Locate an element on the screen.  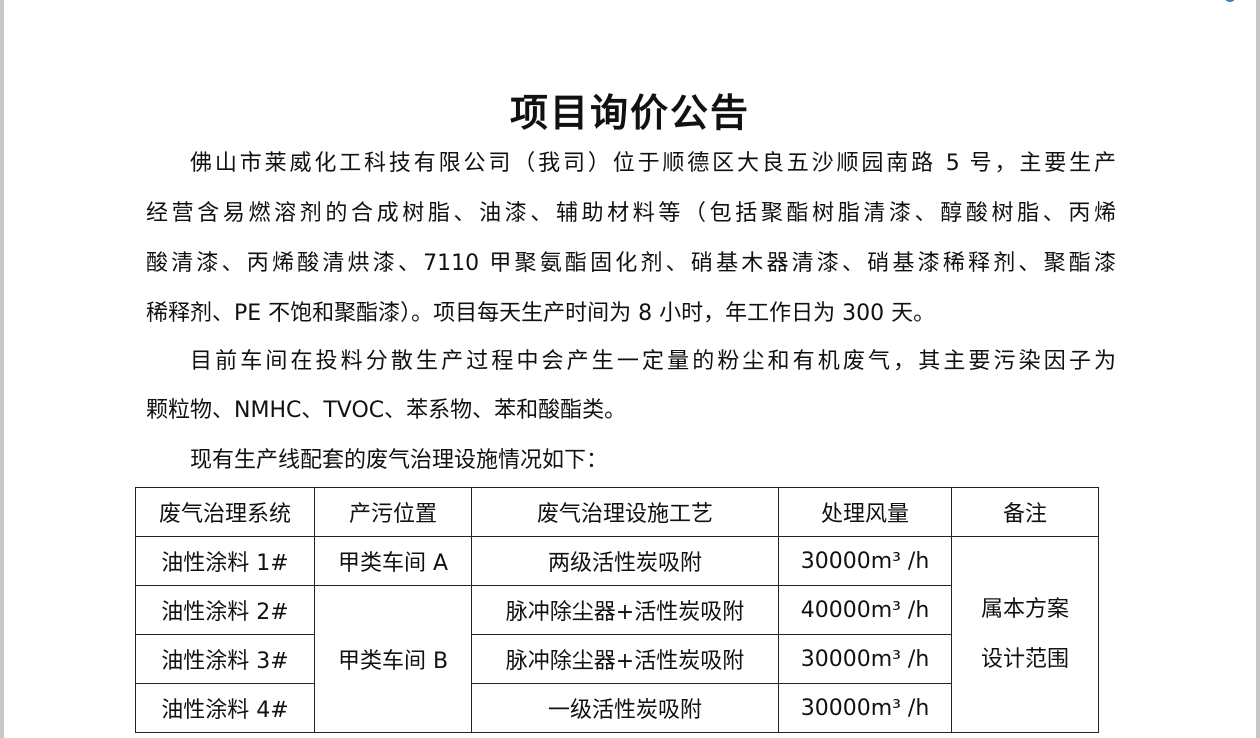
process-cell: 一级活性炭吸附 is located at coordinates (625, 708).